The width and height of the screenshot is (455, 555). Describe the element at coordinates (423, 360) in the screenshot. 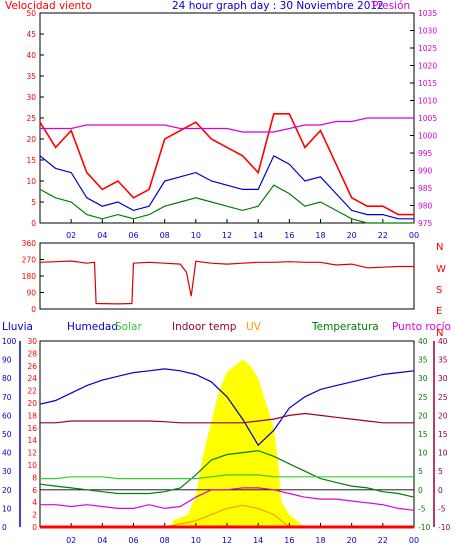

I see `temperature-y-tick-label: 35` at that location.